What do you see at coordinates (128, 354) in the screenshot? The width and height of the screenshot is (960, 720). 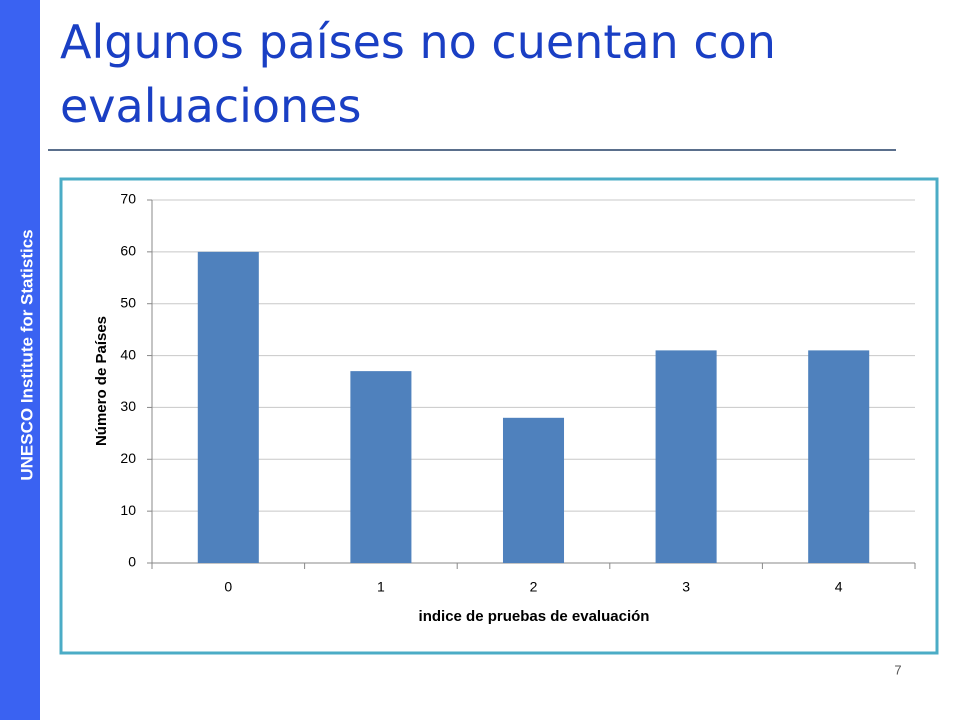 I see `y-tick-label: 40` at bounding box center [128, 354].